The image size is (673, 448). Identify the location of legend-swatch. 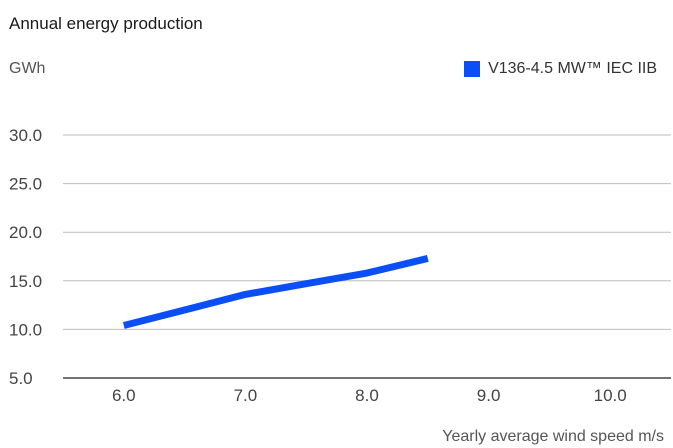
(472, 69).